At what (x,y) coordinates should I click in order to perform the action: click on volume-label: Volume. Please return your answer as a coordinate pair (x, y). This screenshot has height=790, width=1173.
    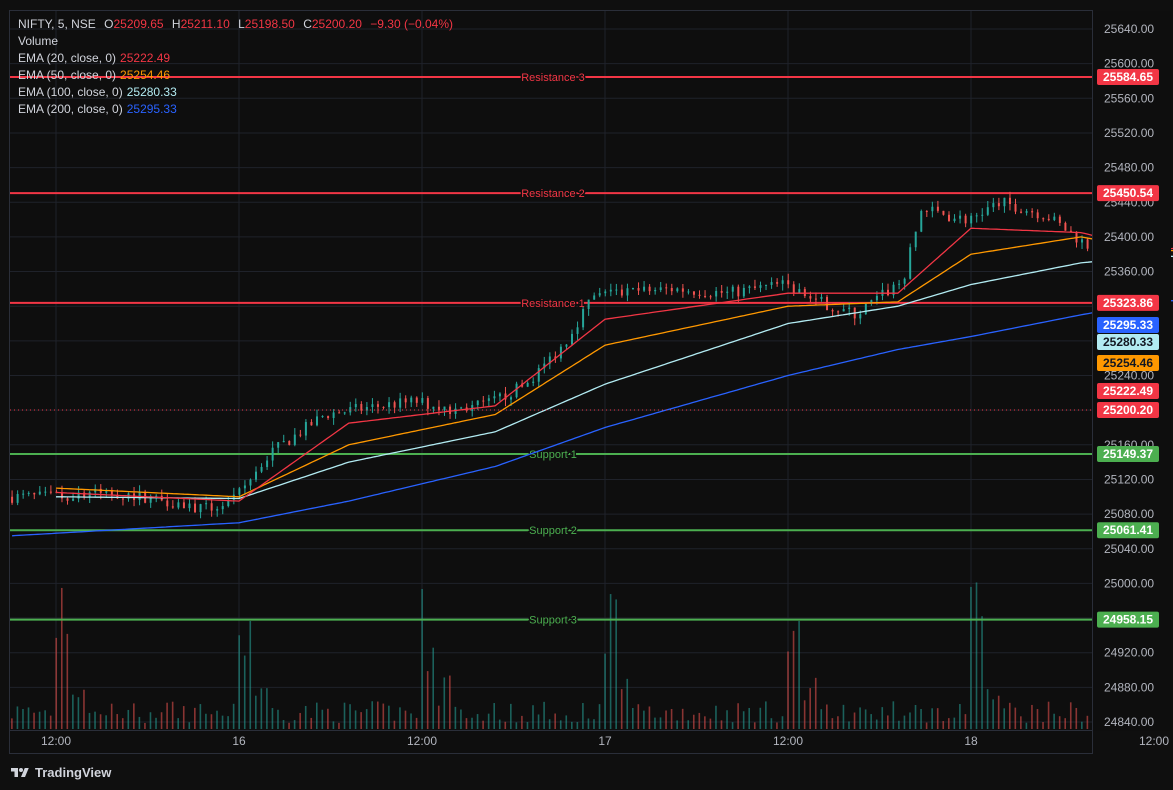
    Looking at the image, I should click on (38, 41).